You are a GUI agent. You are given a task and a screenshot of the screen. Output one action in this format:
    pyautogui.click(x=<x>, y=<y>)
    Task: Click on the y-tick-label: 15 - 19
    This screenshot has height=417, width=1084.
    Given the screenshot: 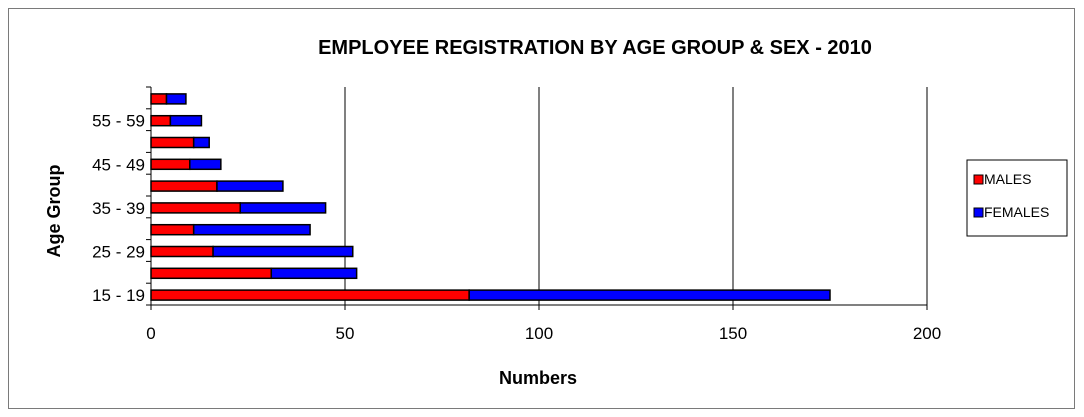 What is the action you would take?
    pyautogui.click(x=118, y=295)
    